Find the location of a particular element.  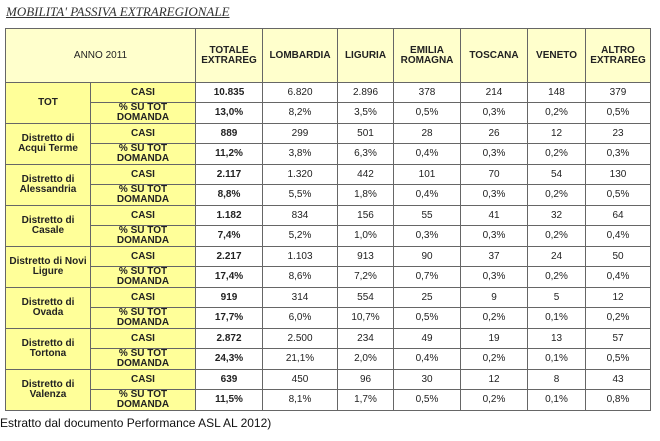

data-cell: 43 is located at coordinates (618, 379).